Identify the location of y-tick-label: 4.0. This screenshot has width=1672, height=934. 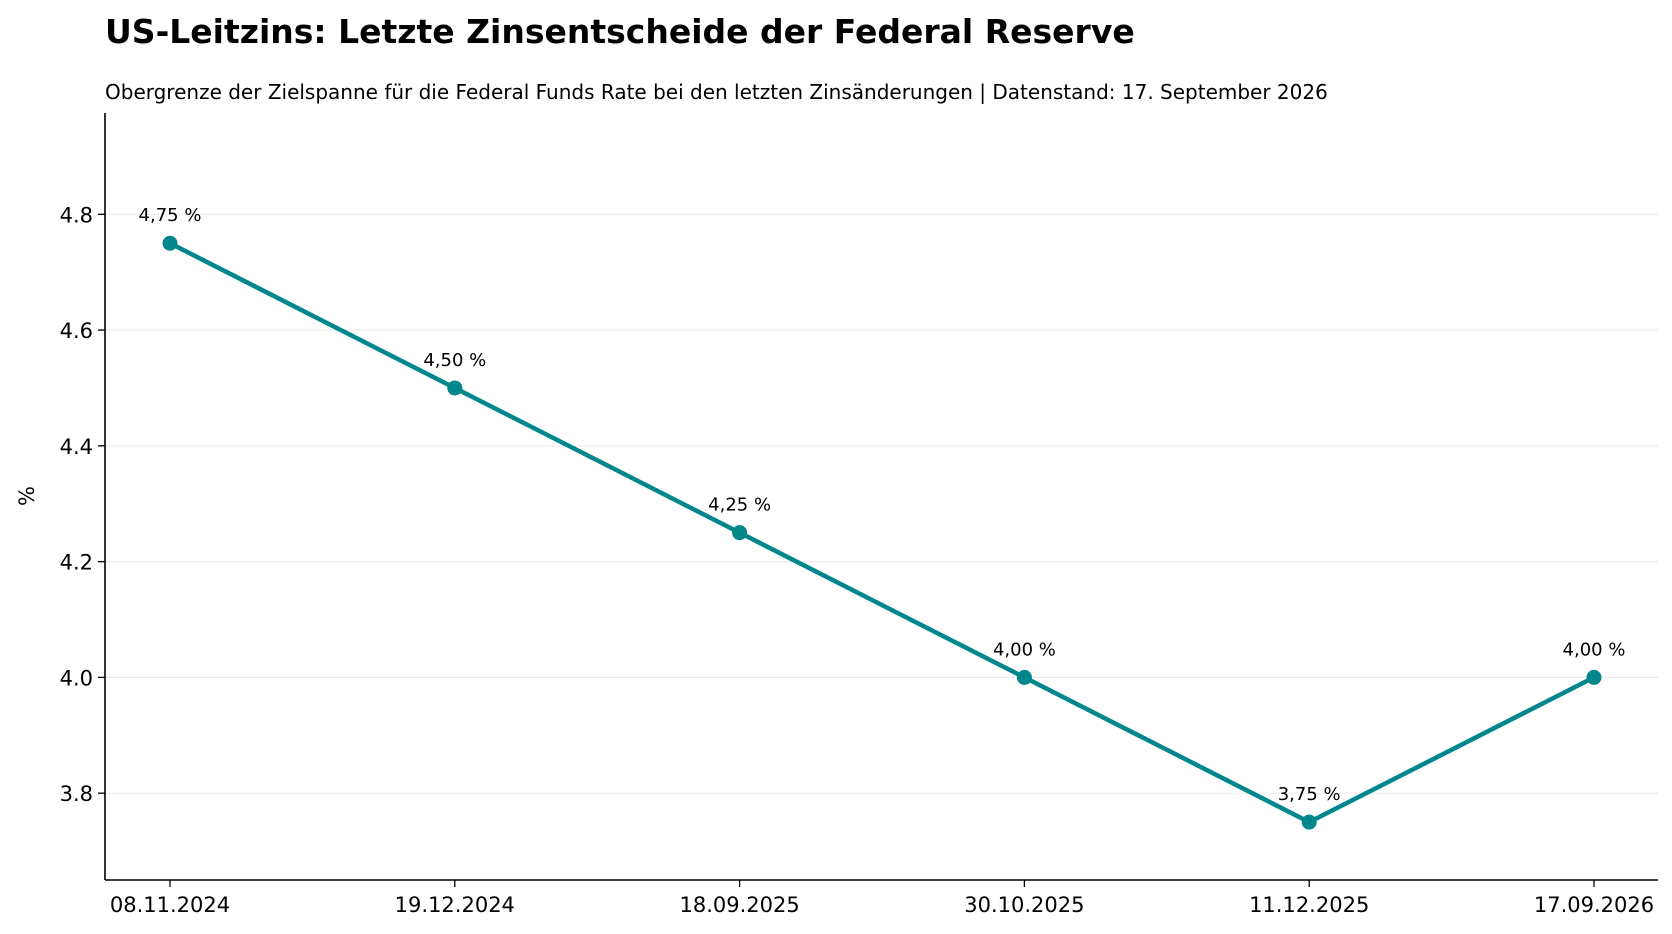
(76, 678).